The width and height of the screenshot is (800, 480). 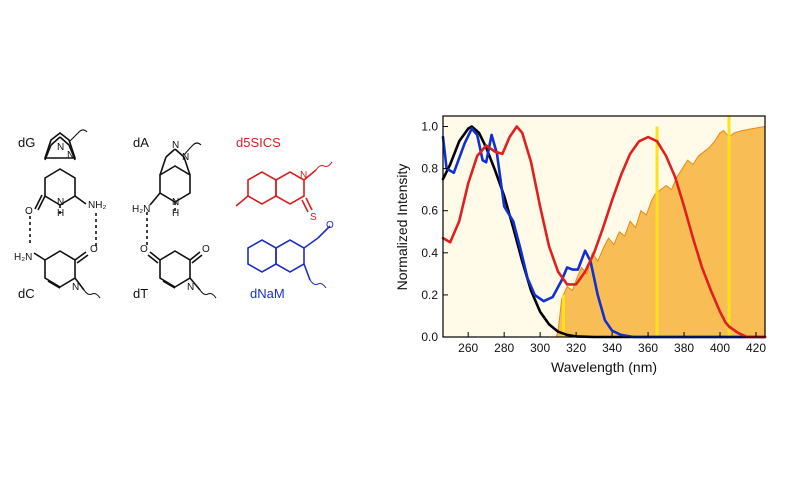 What do you see at coordinates (429, 253) in the screenshot?
I see `y-tick-label: 0.4` at bounding box center [429, 253].